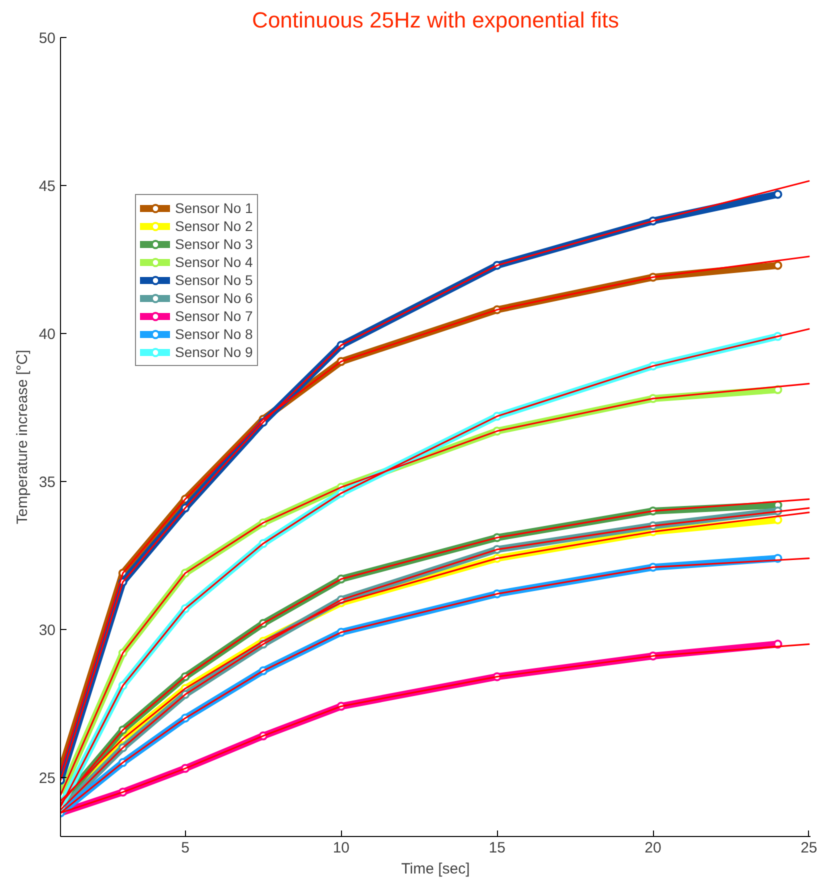  I want to click on legend-label: Sensor No 4, so click(214, 262).